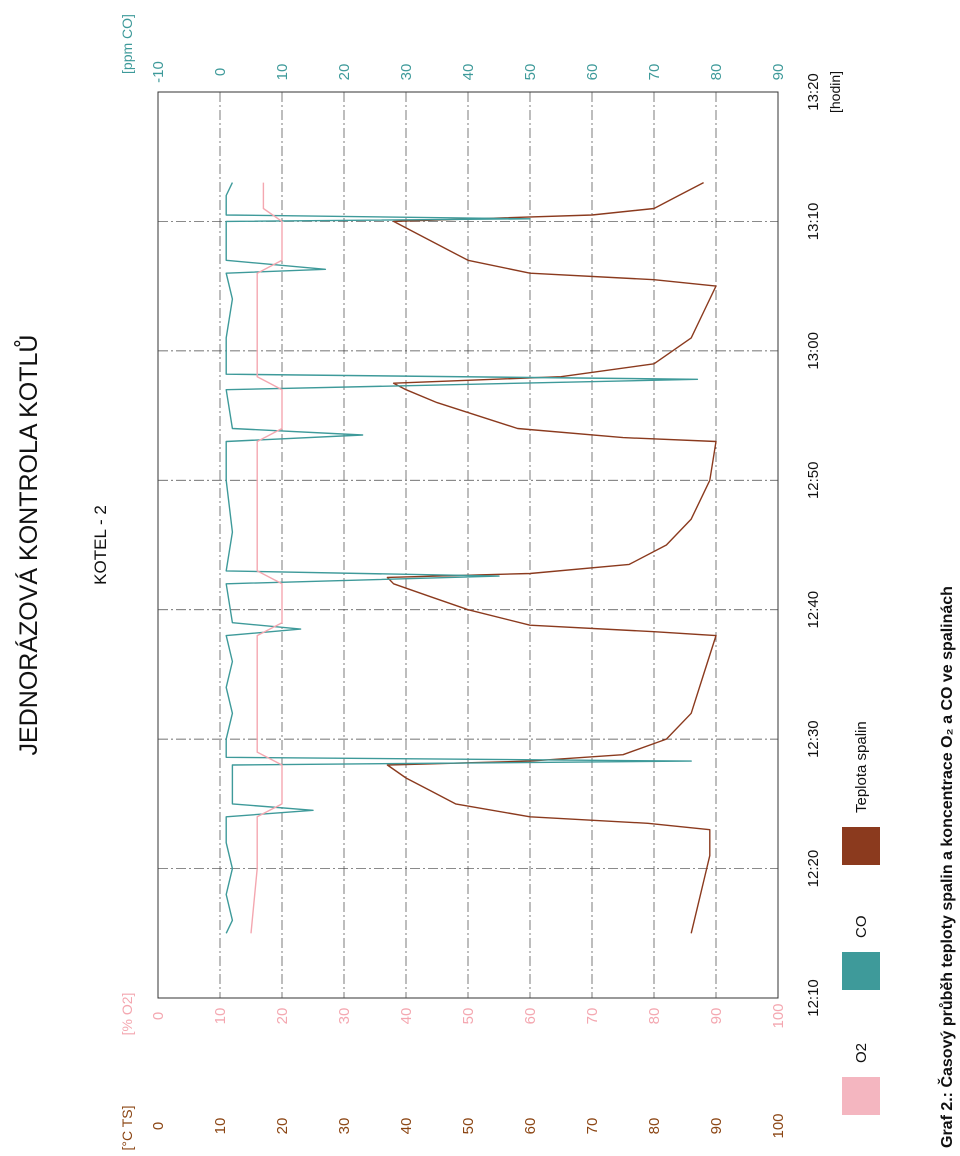  I want to click on temperature-tick-label: 10, so click(220, 1126).